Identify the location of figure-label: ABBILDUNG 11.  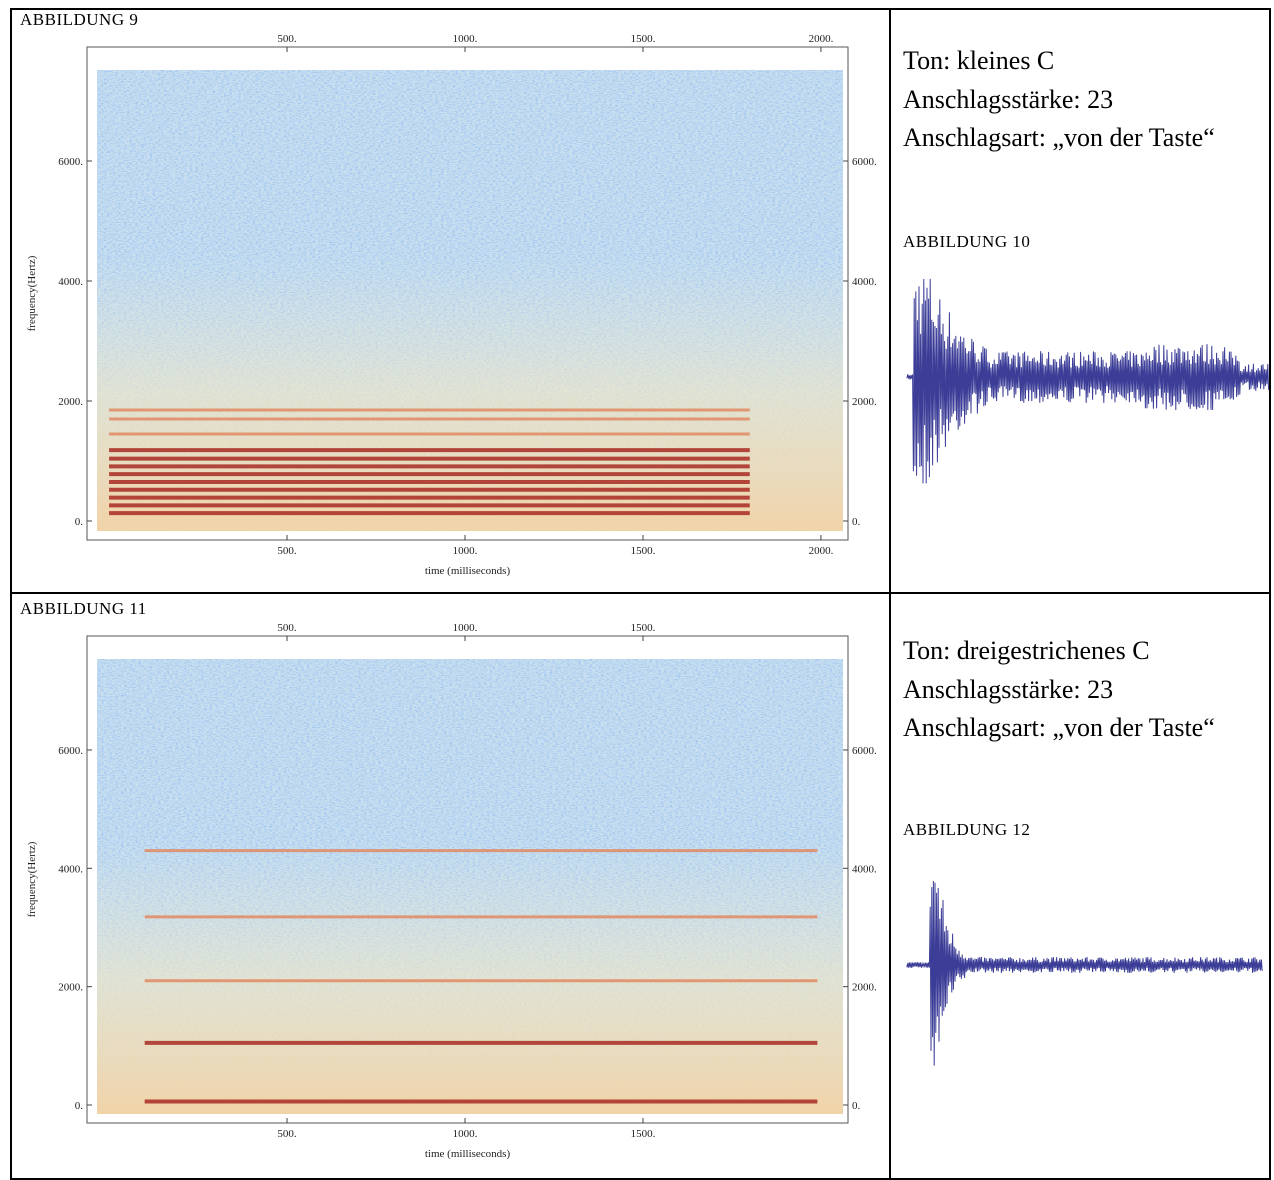
(83, 608).